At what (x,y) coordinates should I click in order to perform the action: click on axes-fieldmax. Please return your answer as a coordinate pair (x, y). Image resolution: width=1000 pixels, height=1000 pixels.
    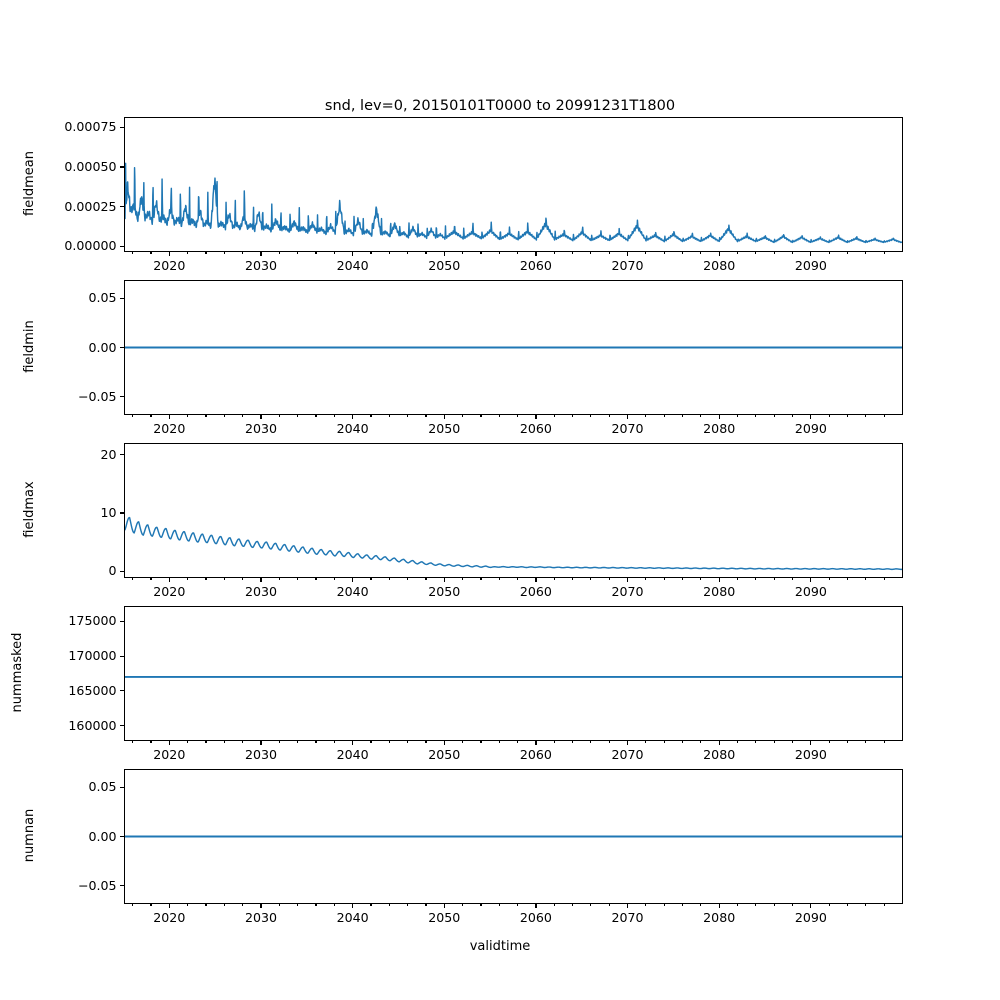
    Looking at the image, I should click on (513, 510).